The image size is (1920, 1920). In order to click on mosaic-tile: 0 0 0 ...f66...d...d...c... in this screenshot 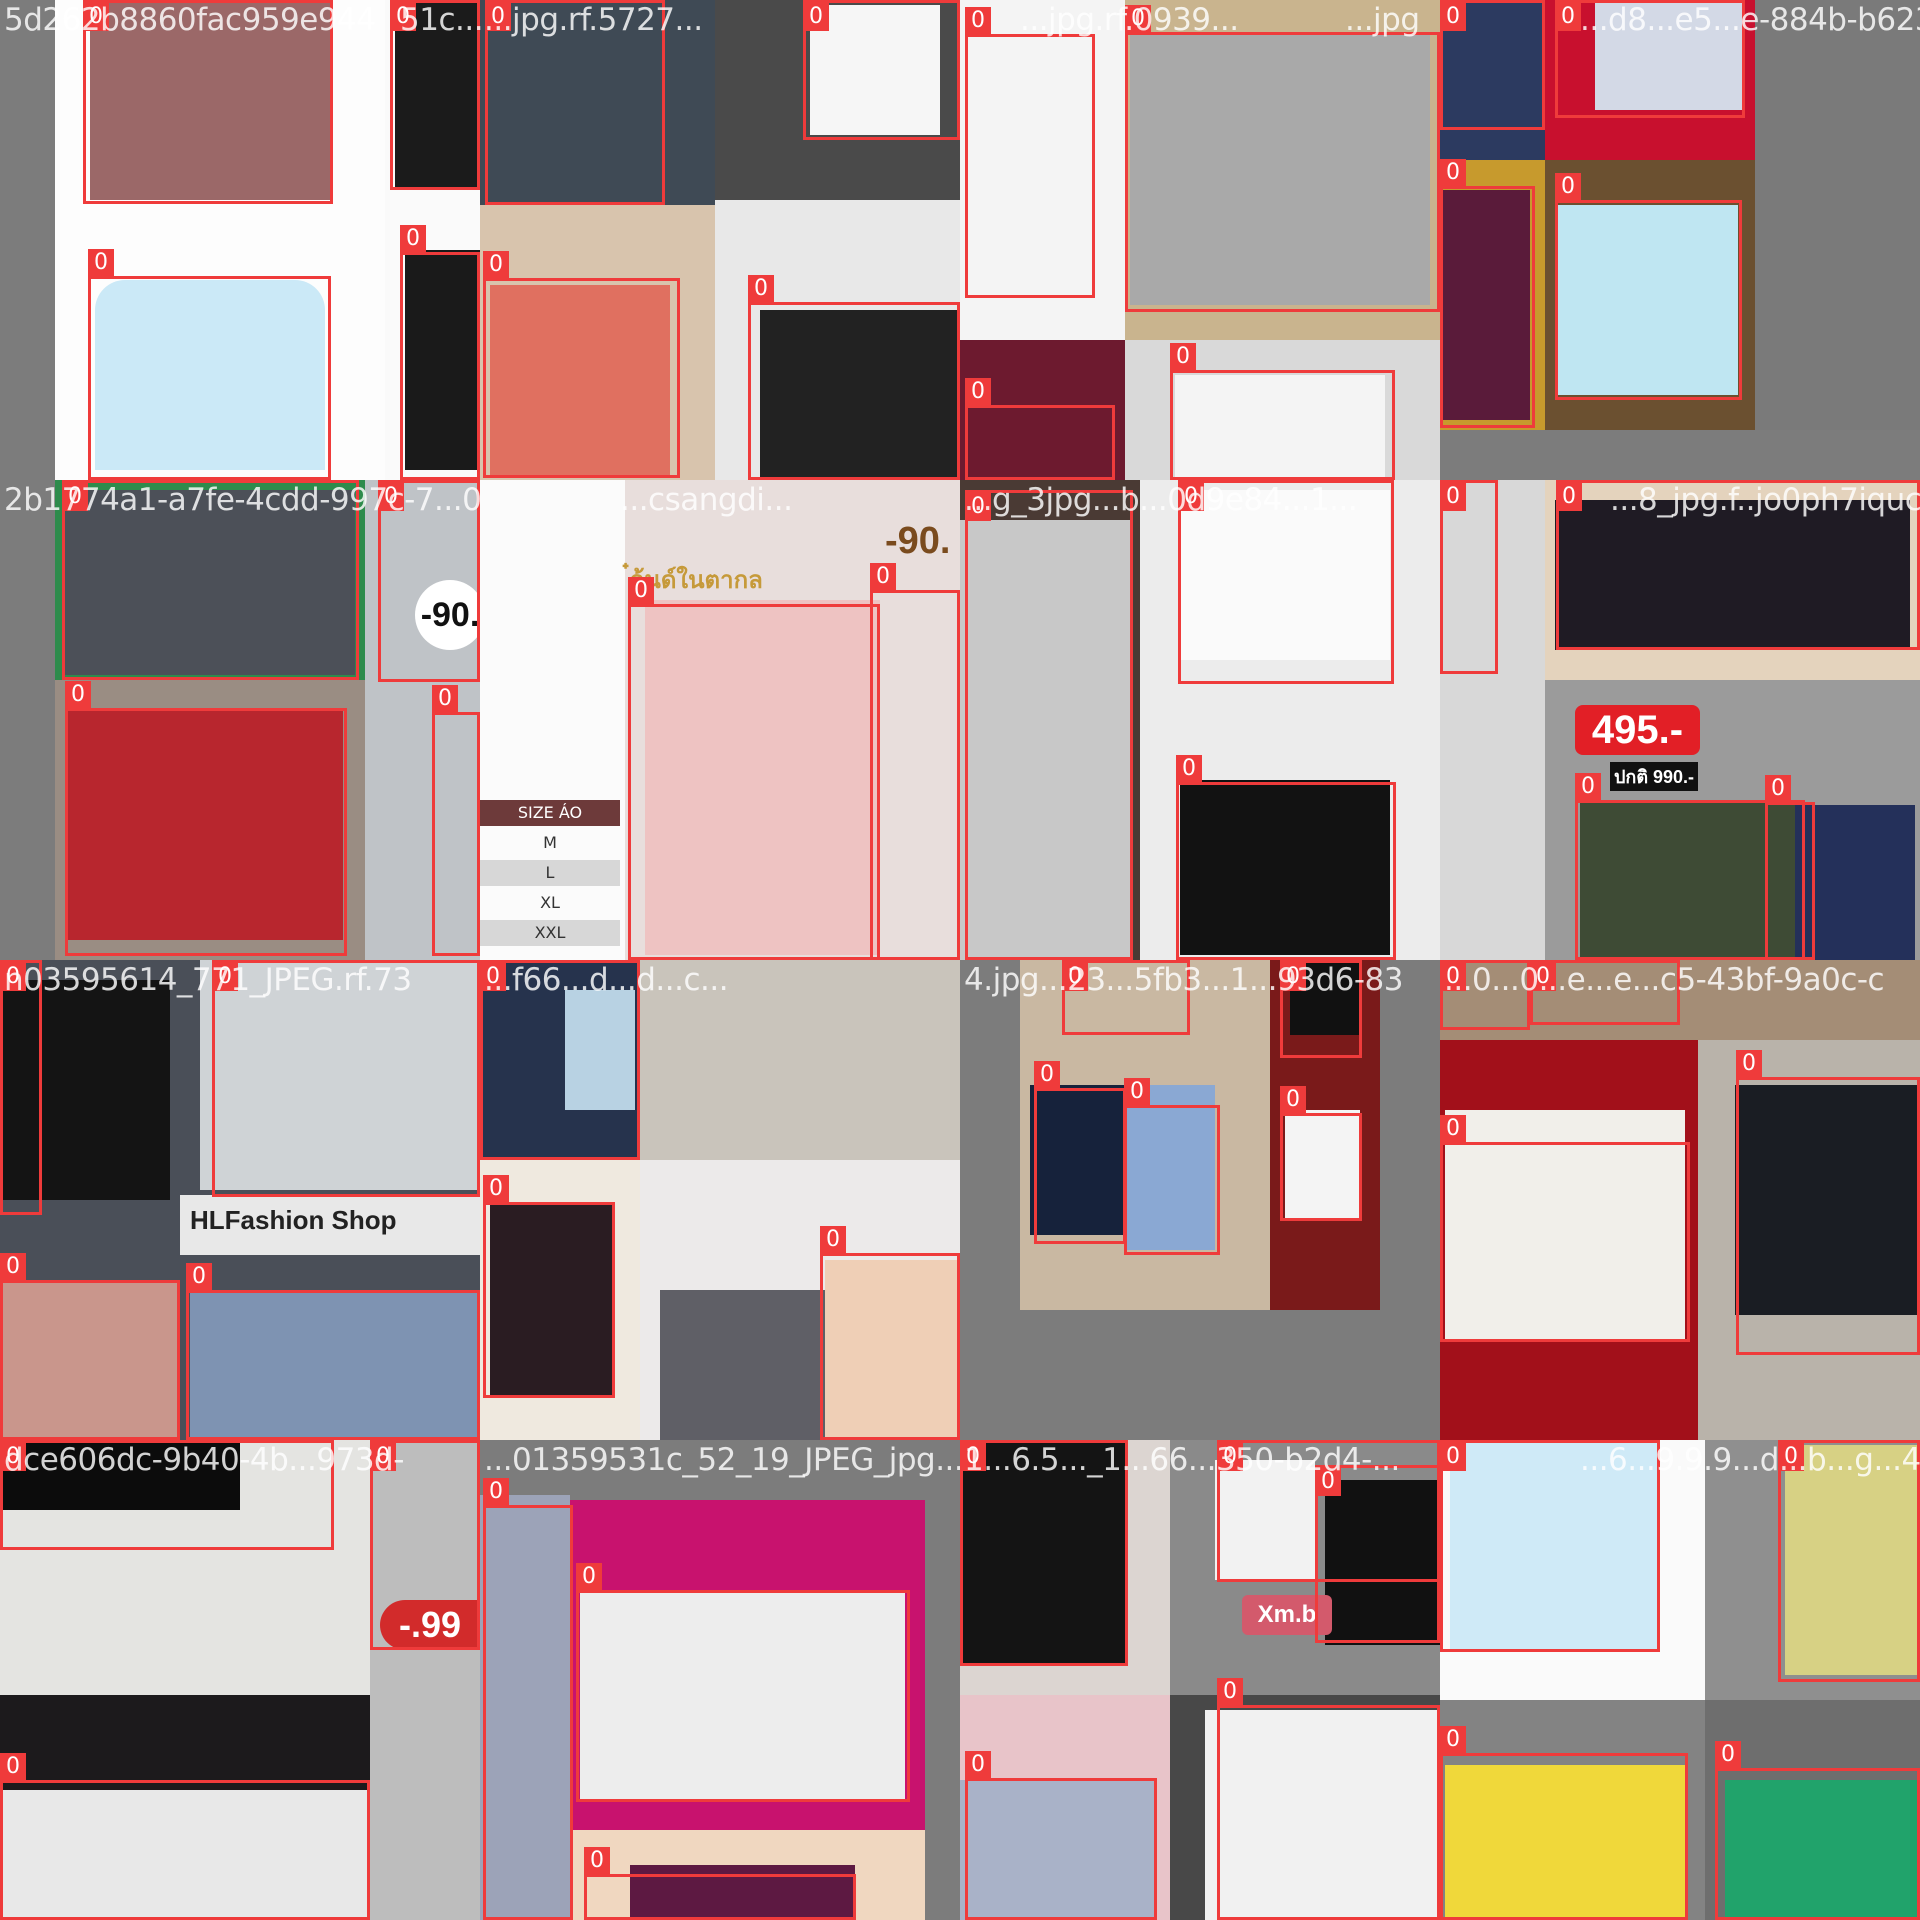, I will do `click(720, 1200)`.